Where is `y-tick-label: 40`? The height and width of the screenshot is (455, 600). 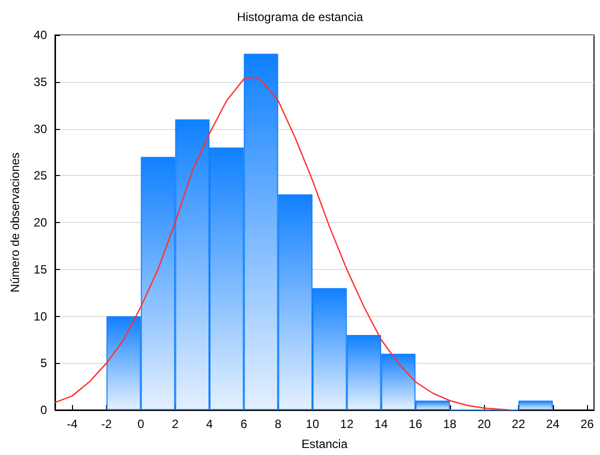
y-tick-label: 40 is located at coordinates (41, 35).